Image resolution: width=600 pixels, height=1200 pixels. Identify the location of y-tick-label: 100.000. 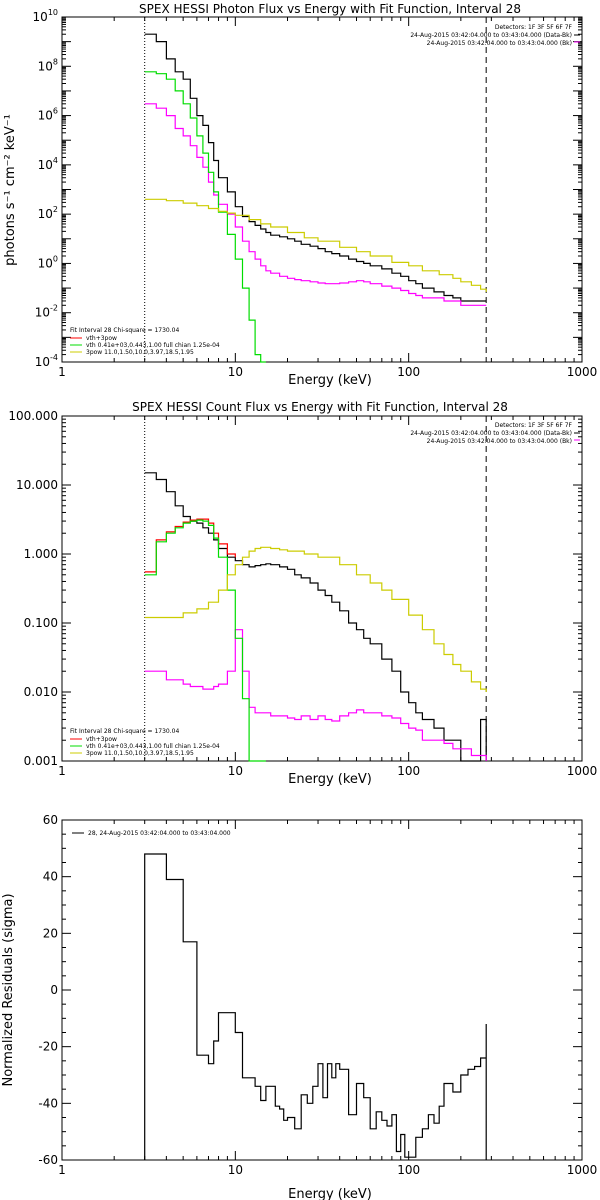
(33, 416).